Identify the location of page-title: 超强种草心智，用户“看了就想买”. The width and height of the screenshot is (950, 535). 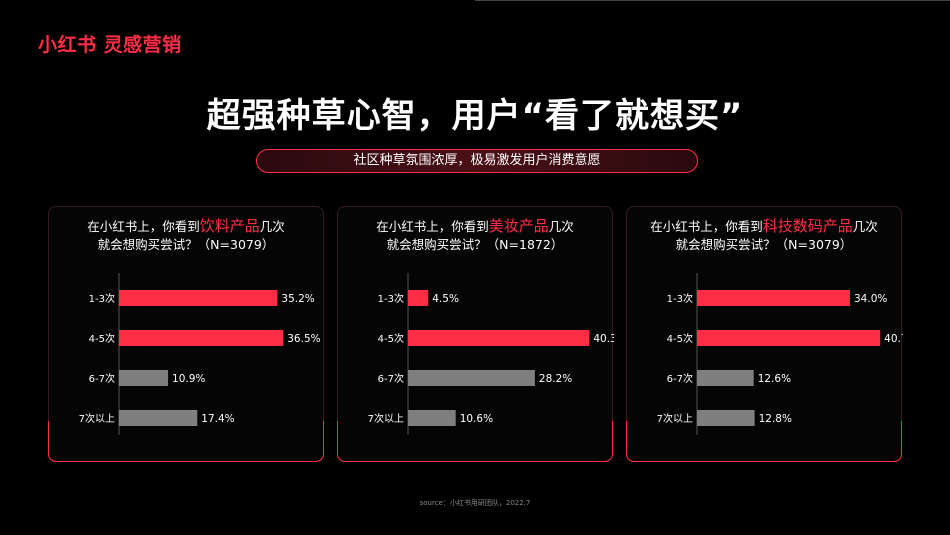
(475, 116).